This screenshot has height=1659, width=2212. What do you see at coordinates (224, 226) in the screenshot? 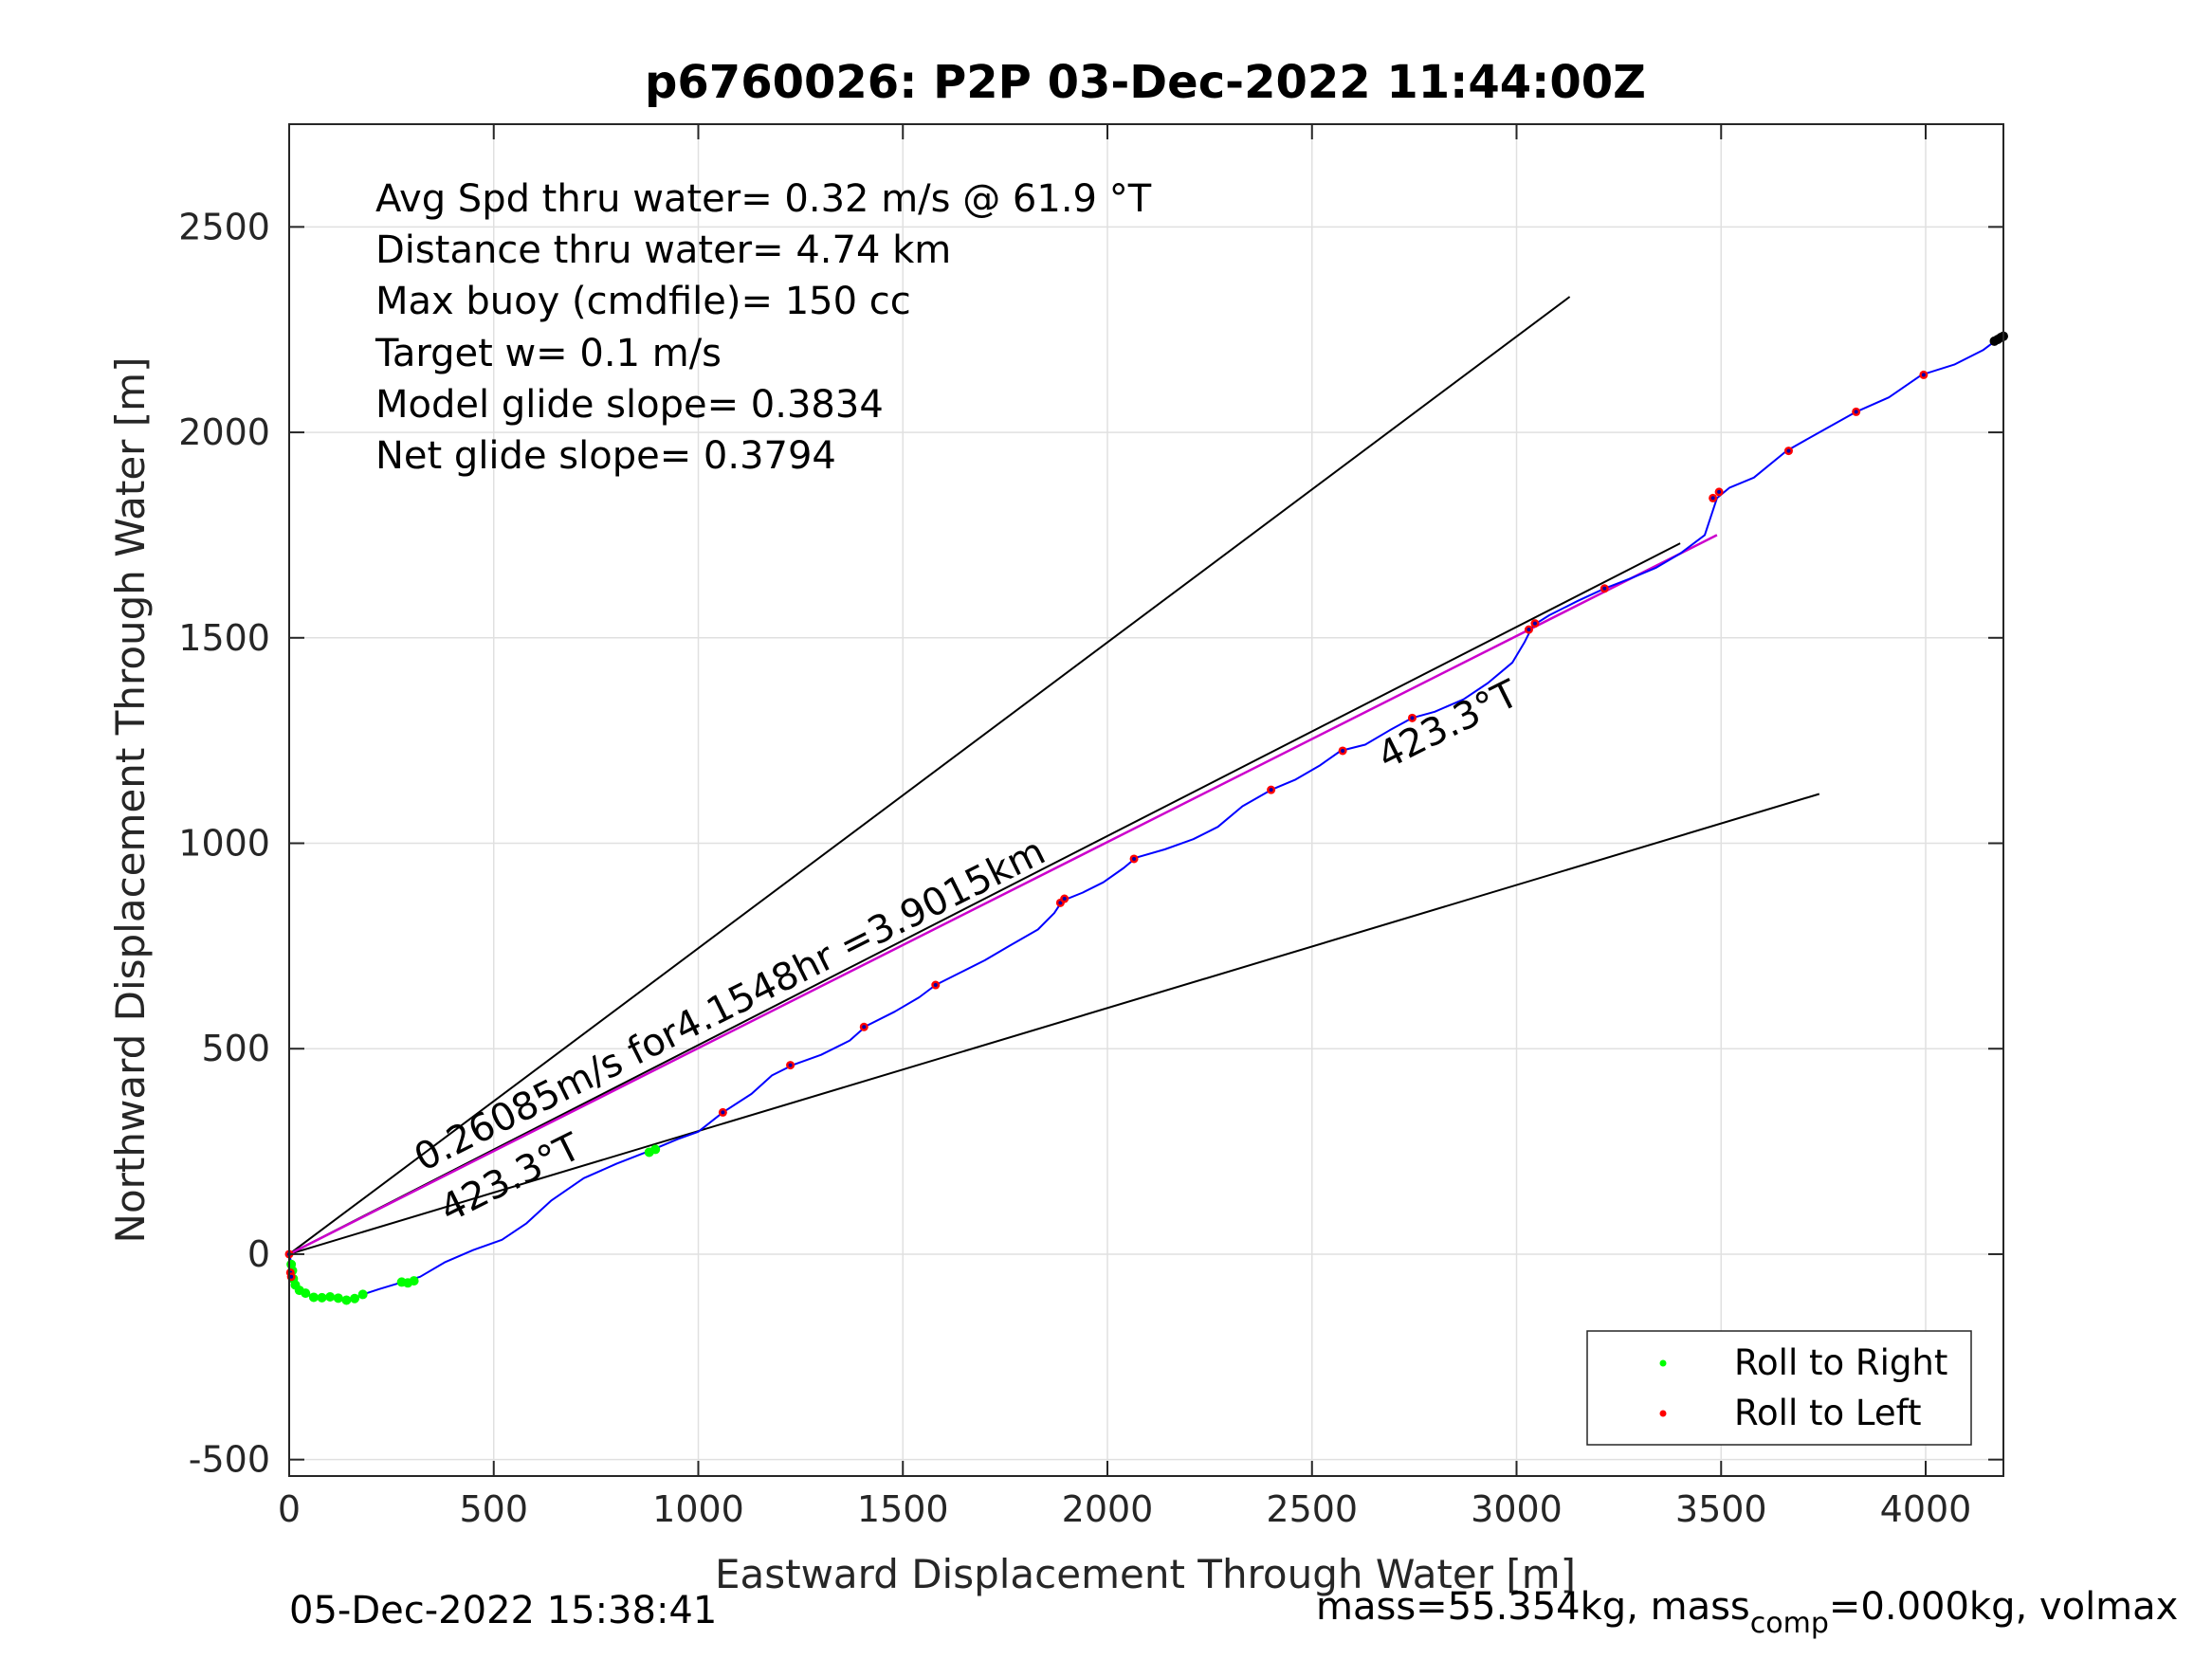
I see `y-tick-label: 2500` at bounding box center [224, 226].